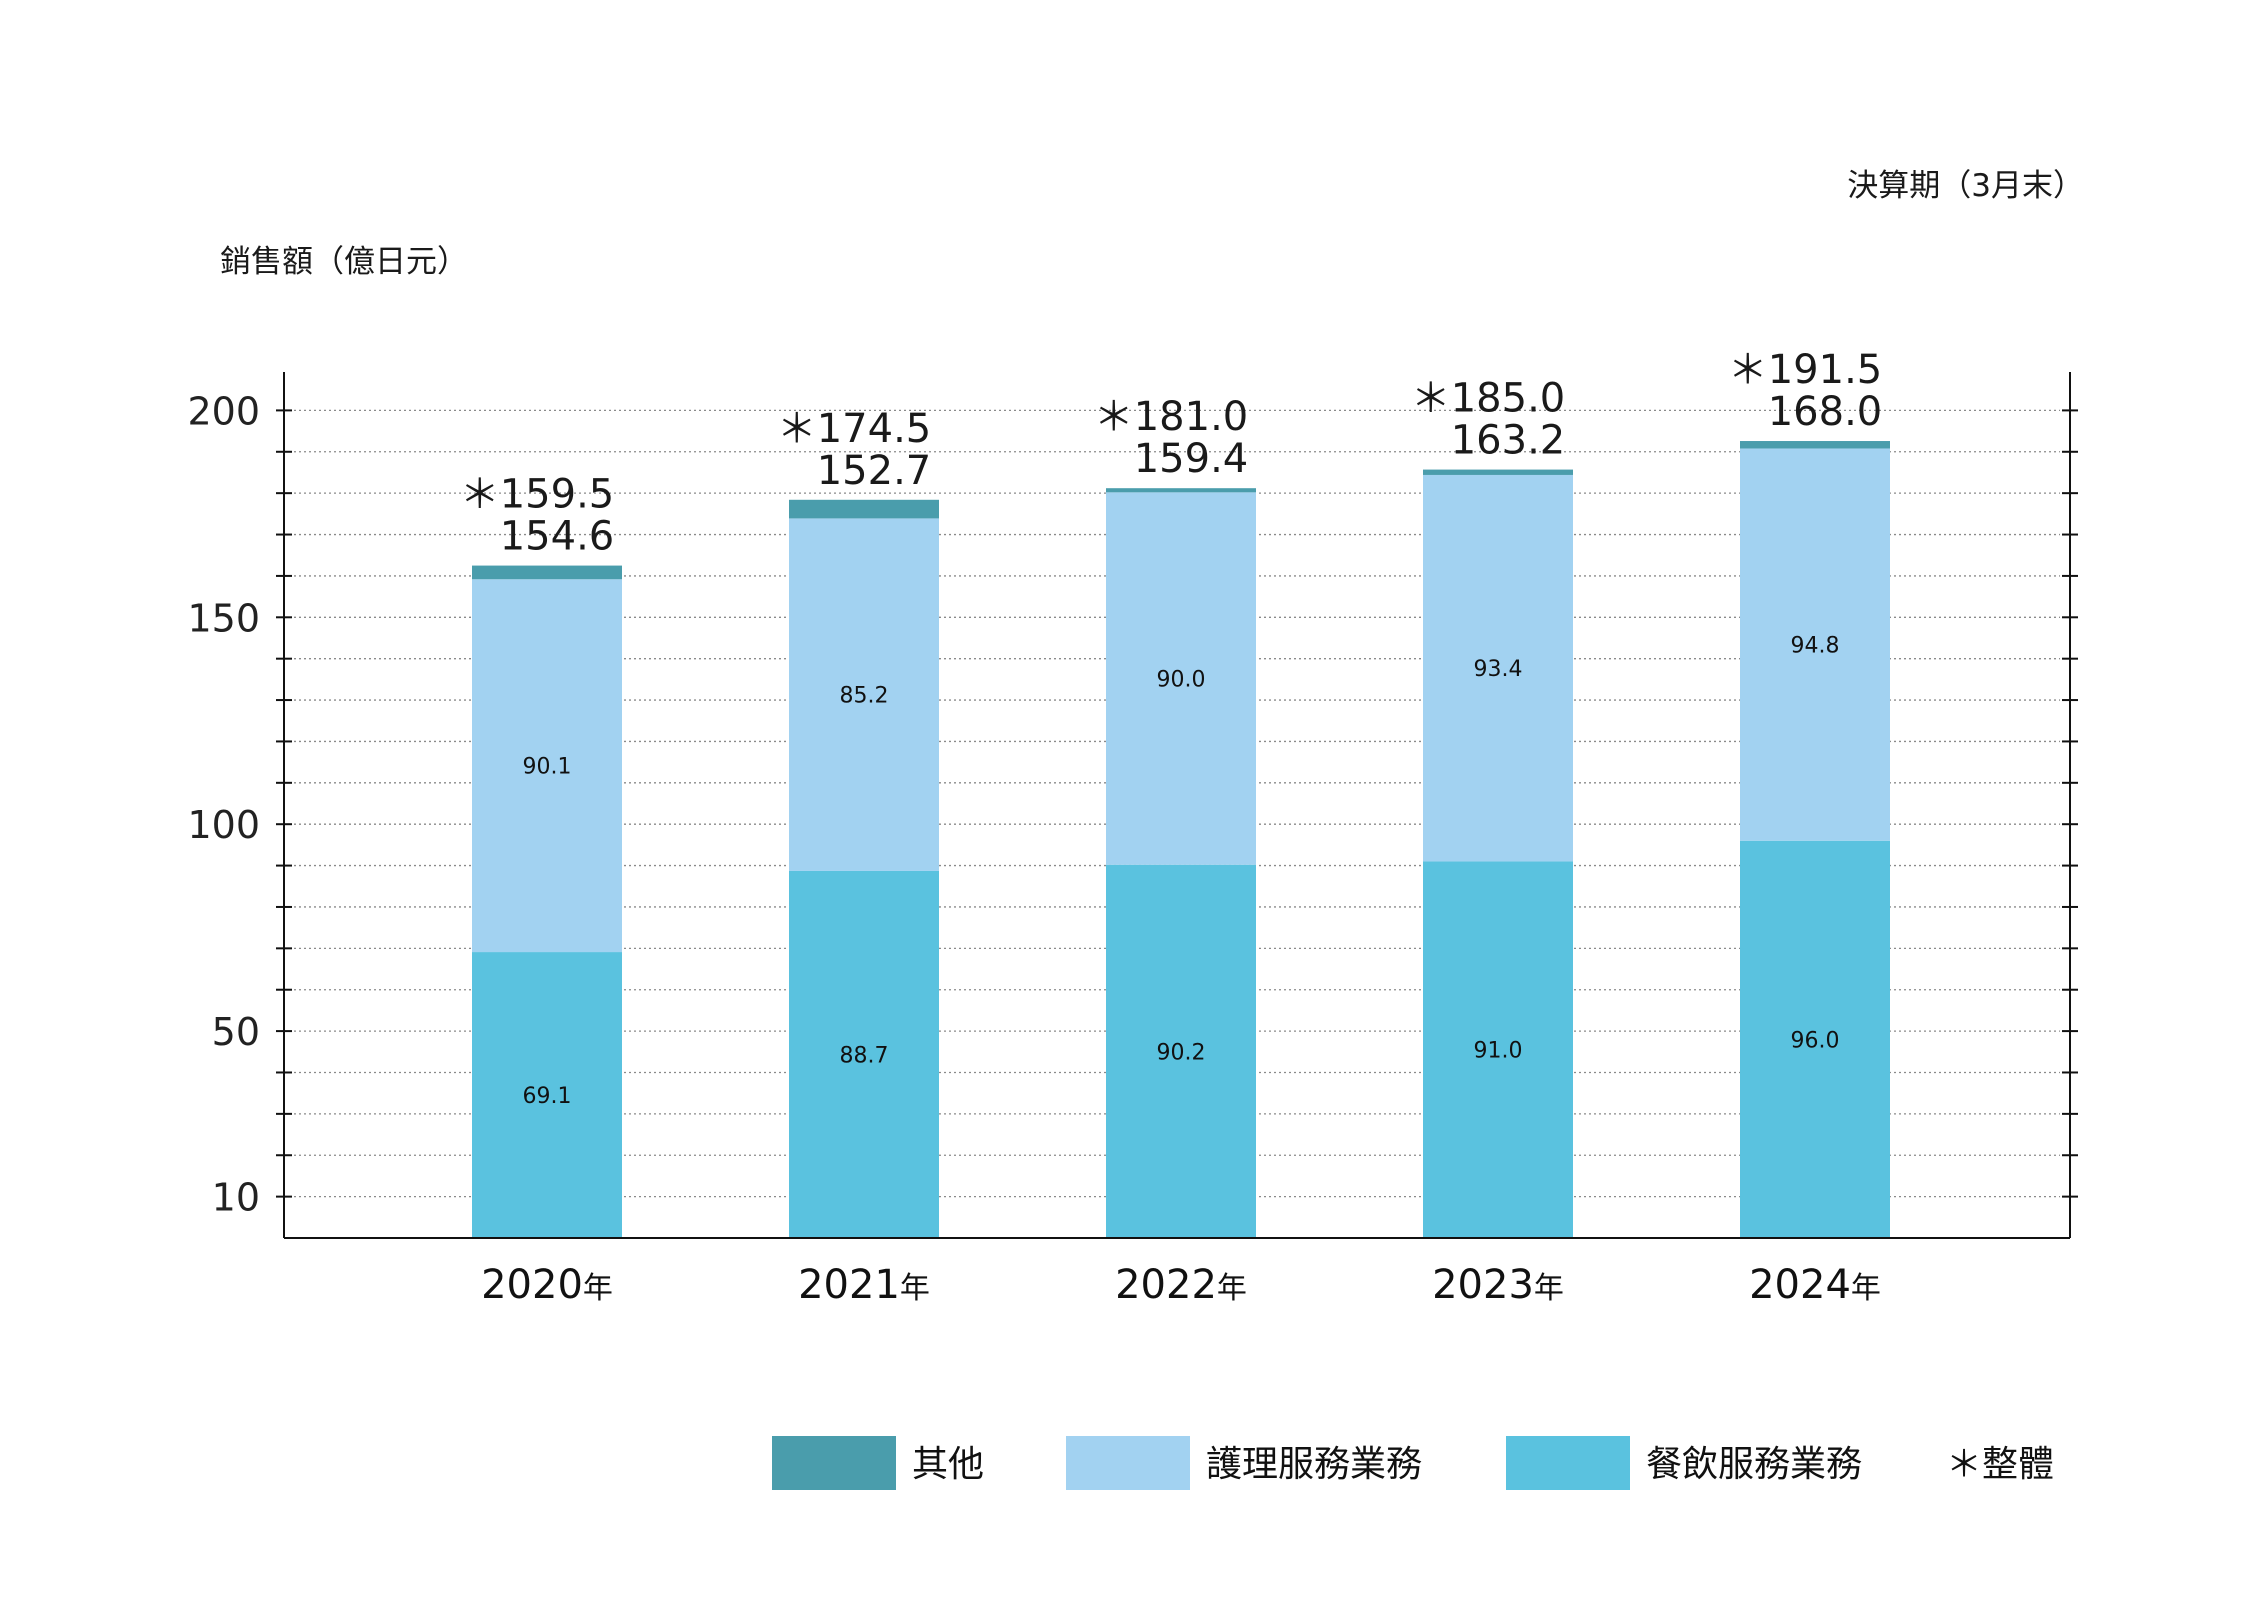 This screenshot has width=2266, height=1606. What do you see at coordinates (854, 429) in the screenshot?
I see `total-label: ＊174.5` at bounding box center [854, 429].